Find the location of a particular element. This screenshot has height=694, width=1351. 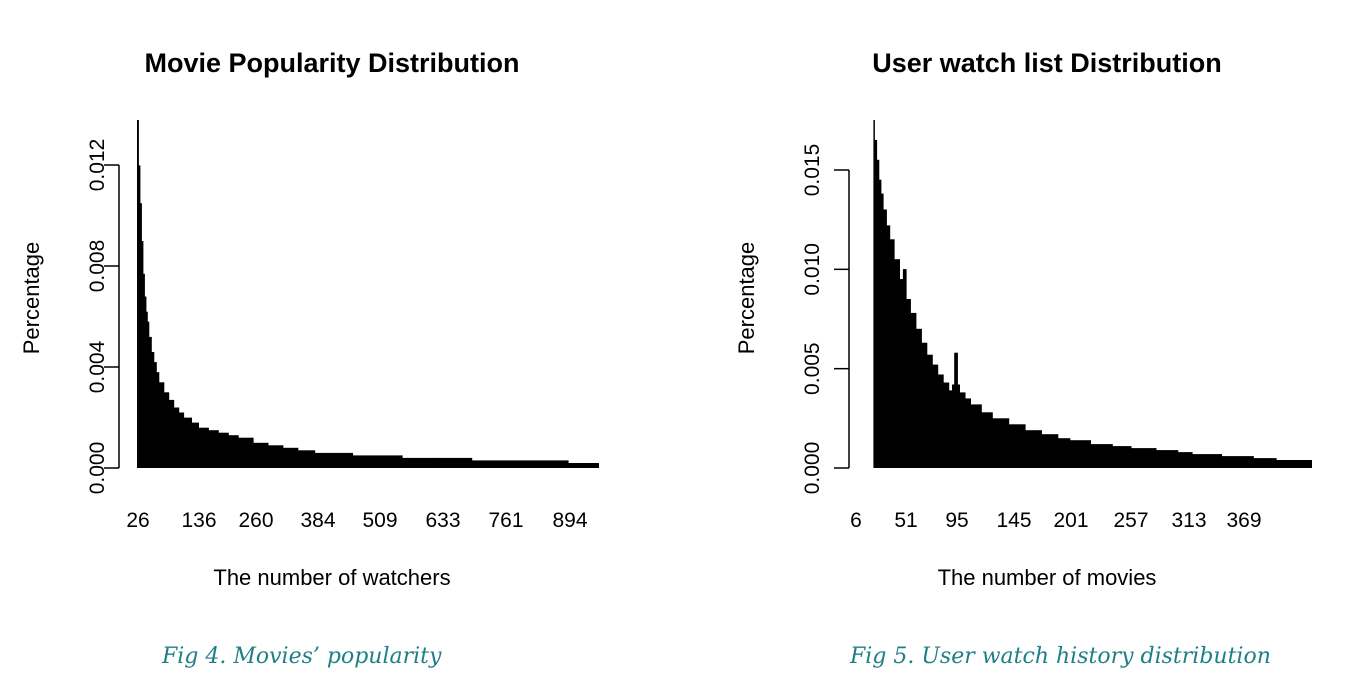

x-tick-label: 509 is located at coordinates (379, 520).